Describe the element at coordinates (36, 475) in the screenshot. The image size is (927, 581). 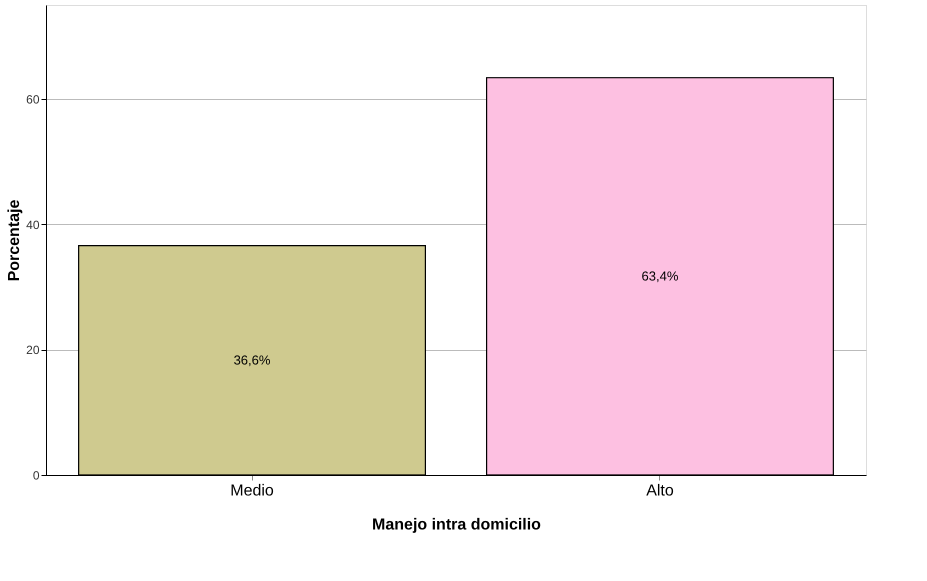
I see `y-tick-label: 0` at that location.